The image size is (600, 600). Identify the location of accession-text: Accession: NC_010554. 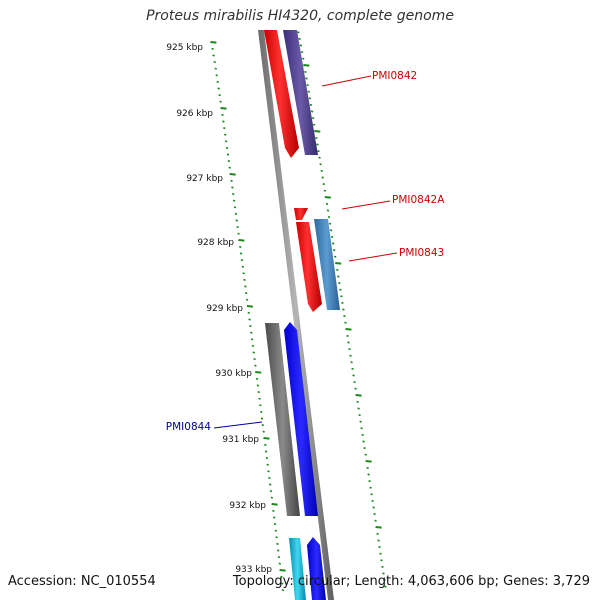
(82, 581).